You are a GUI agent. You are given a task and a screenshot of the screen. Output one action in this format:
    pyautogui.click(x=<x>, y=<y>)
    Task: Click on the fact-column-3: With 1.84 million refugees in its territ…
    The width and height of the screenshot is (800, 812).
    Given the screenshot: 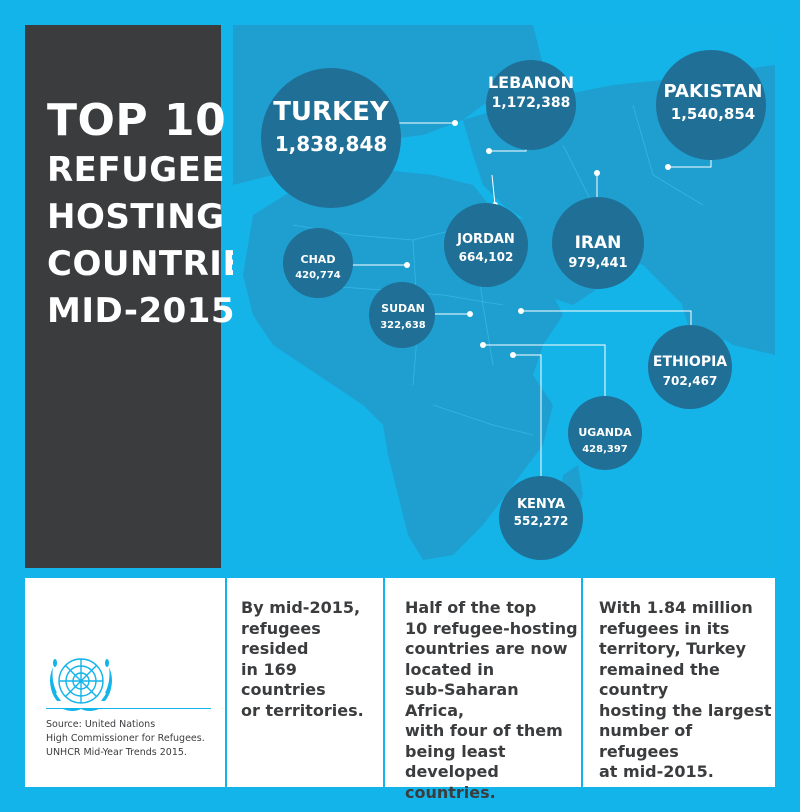 What is the action you would take?
    pyautogui.click(x=679, y=682)
    